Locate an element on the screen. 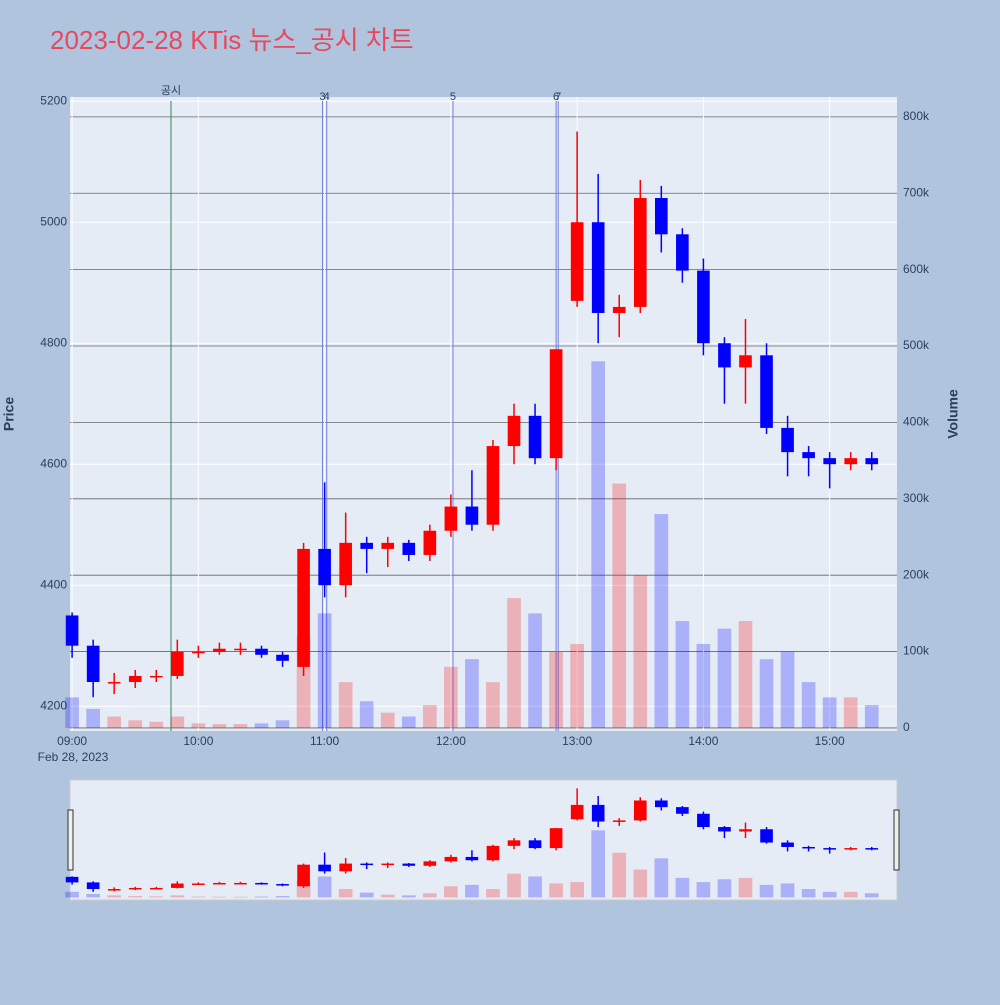  y-tick-label: 5000 is located at coordinates (53, 221).